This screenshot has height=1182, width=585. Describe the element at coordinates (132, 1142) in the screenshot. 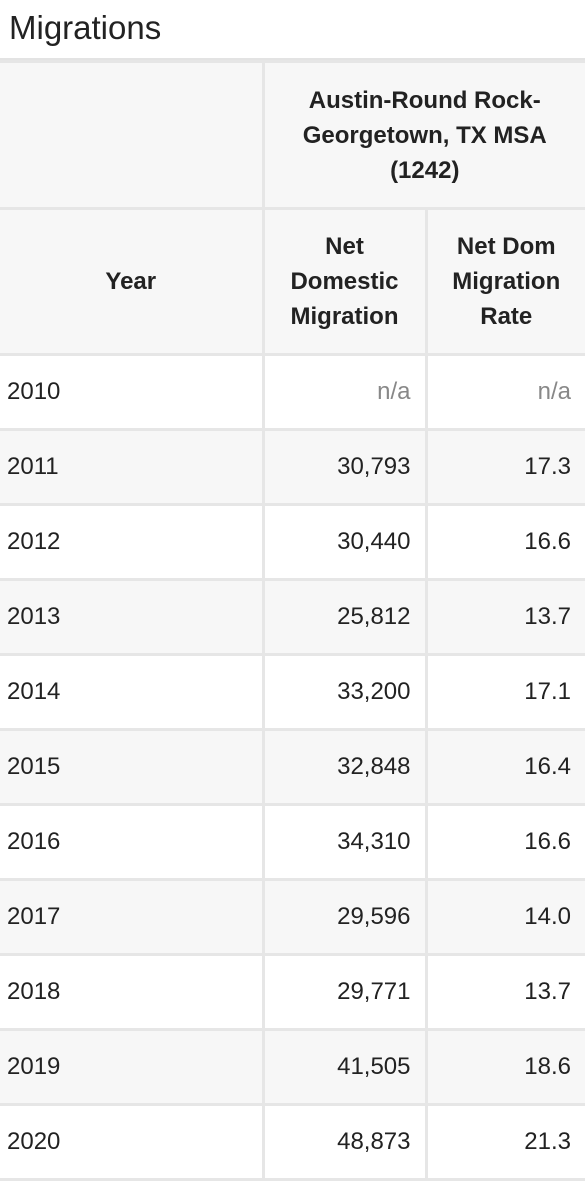

I see `year-cell: 2020` at that location.